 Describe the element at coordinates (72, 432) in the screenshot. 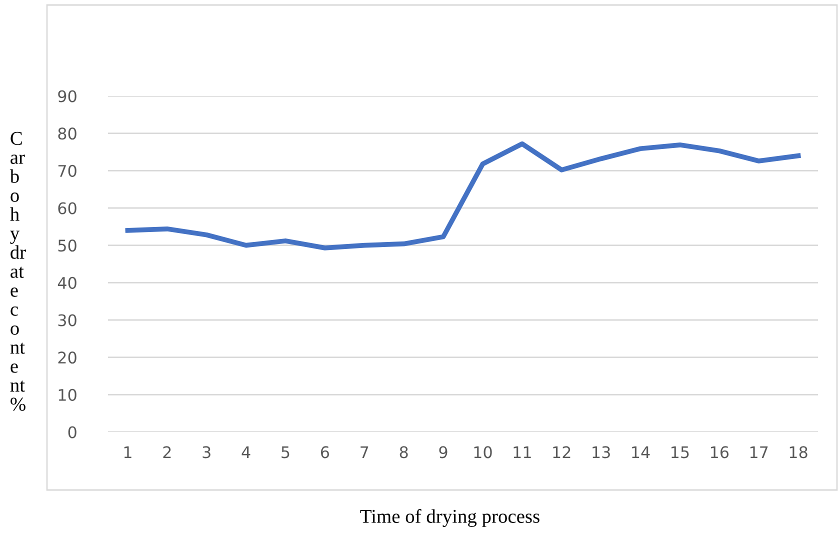

I see `y-tick-label: 0` at that location.